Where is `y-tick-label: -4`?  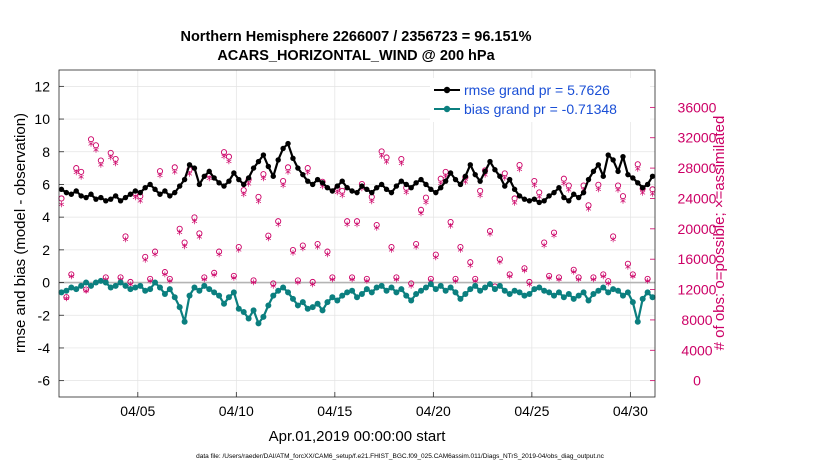
y-tick-label: -4 is located at coordinates (44, 348).